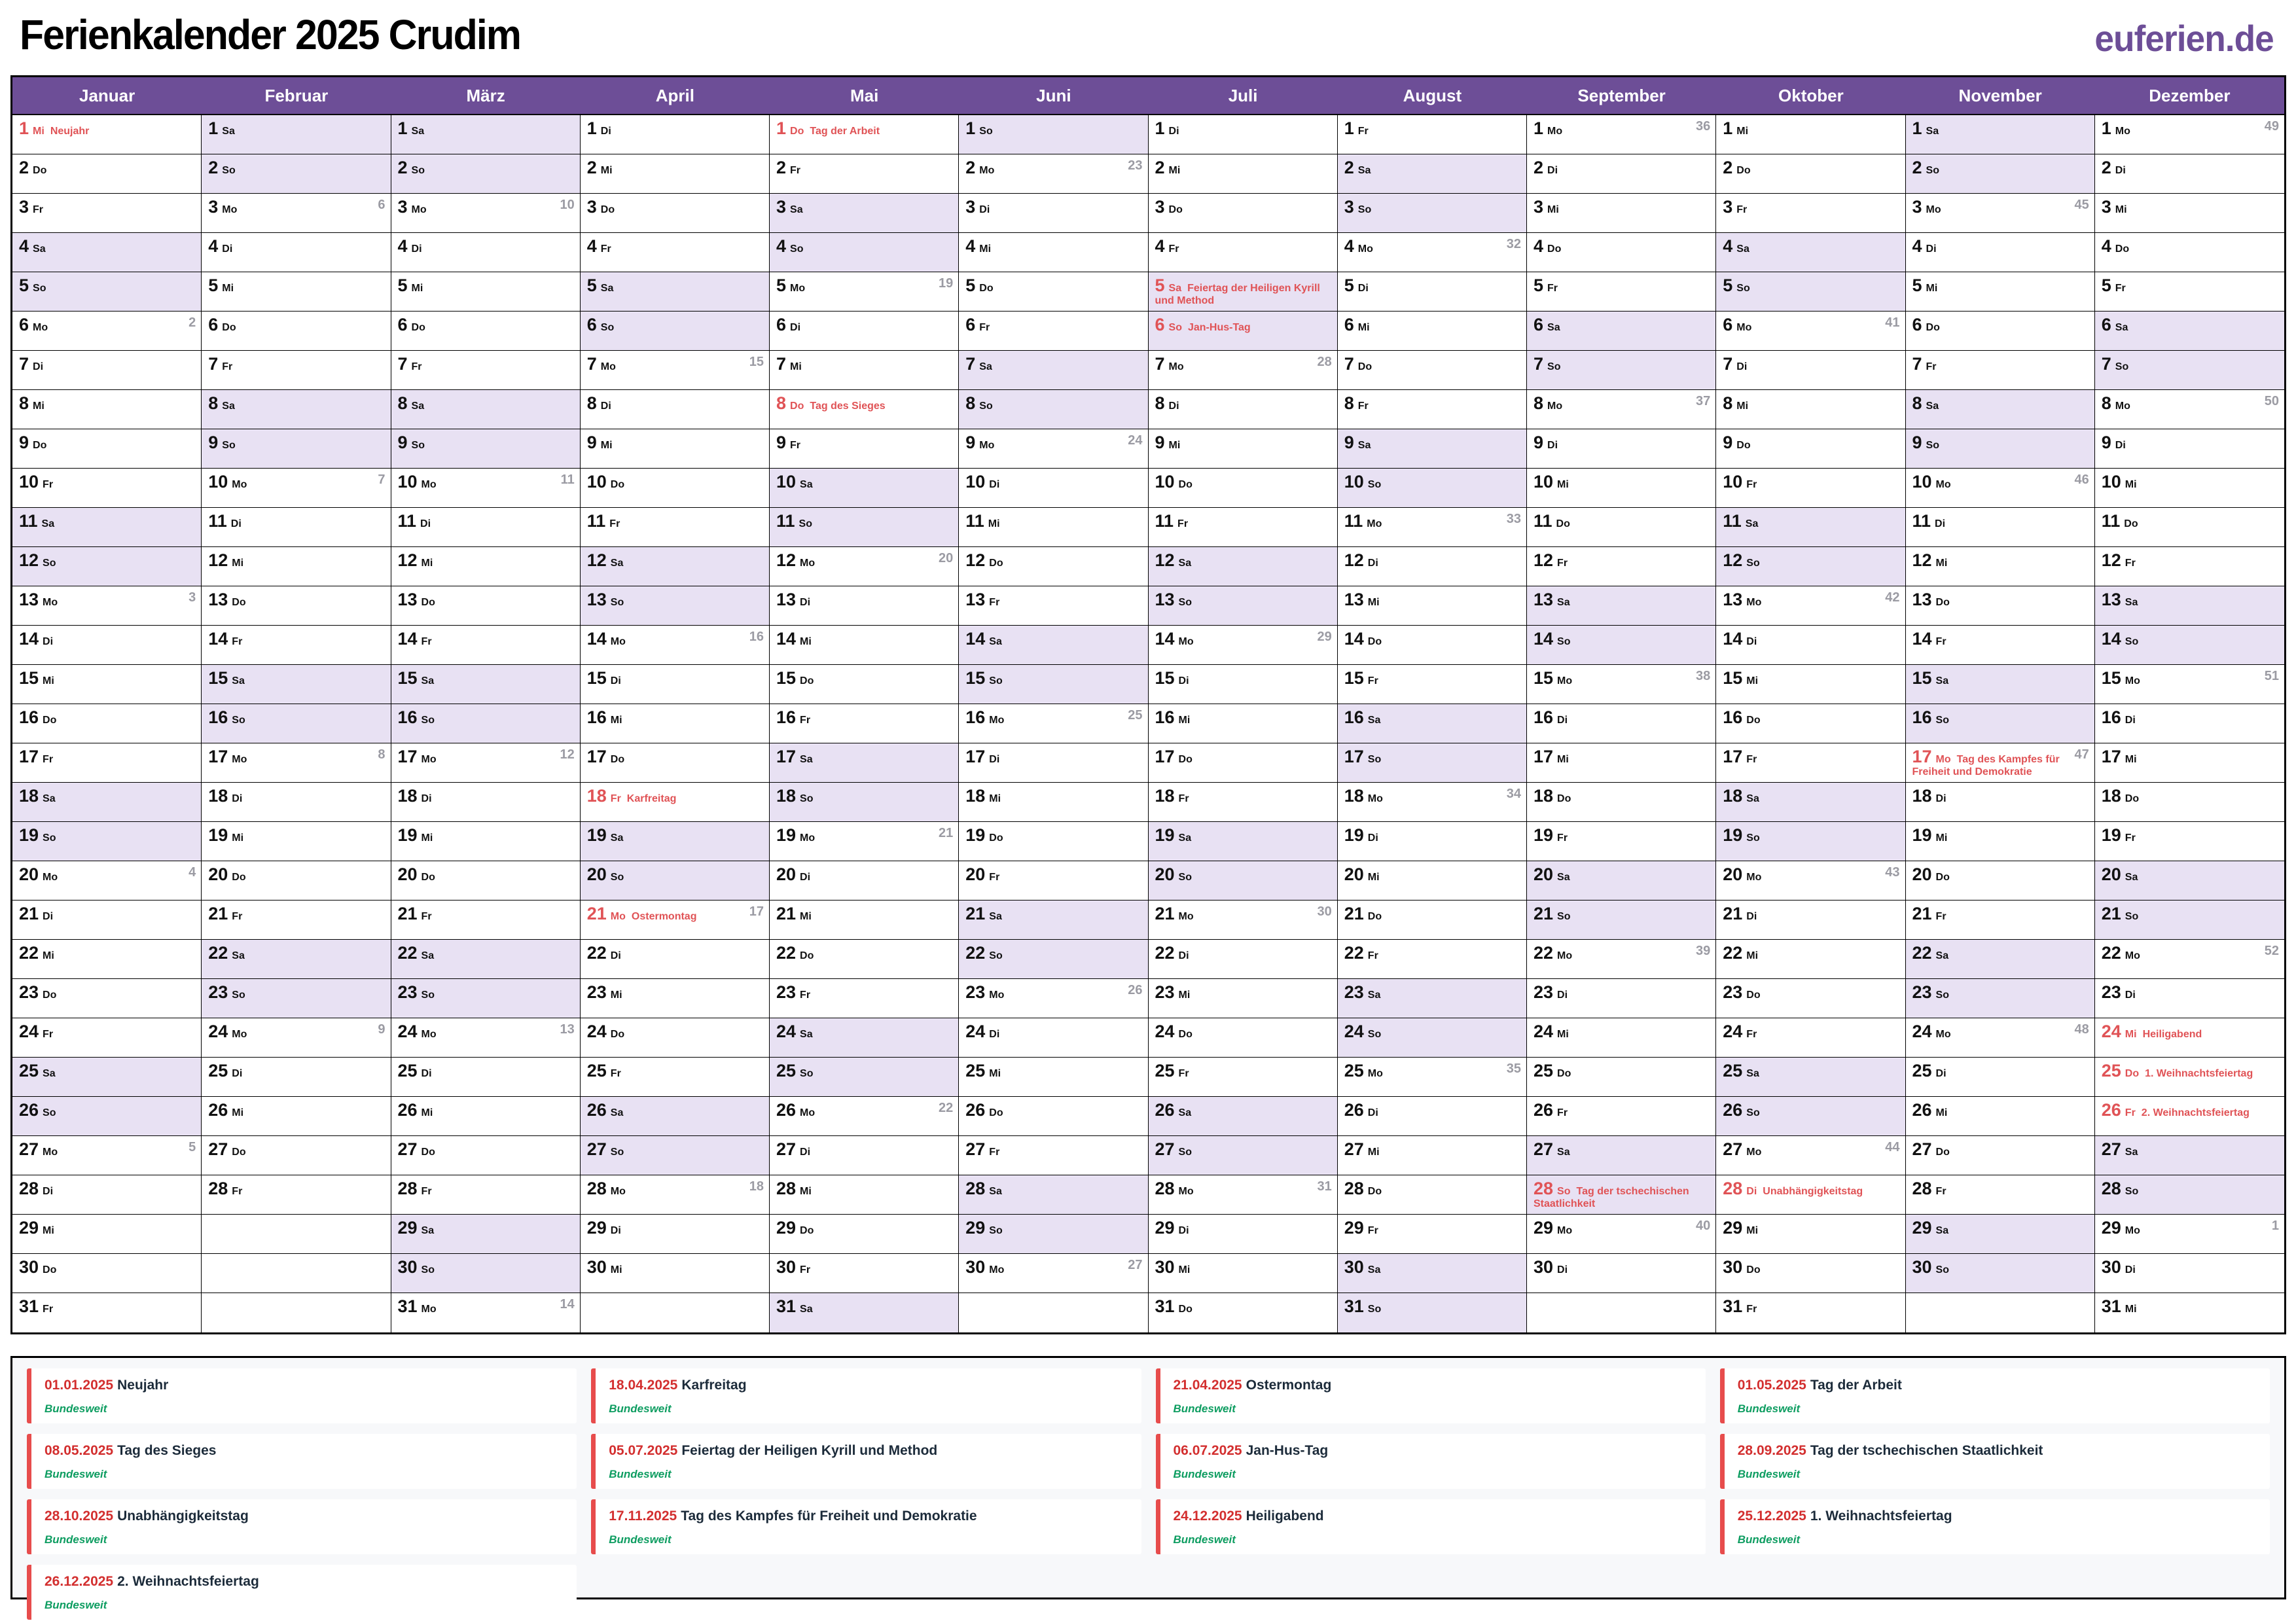 Image resolution: width=2296 pixels, height=1623 pixels. What do you see at coordinates (49, 1112) in the screenshot?
I see `weekday-label: So` at bounding box center [49, 1112].